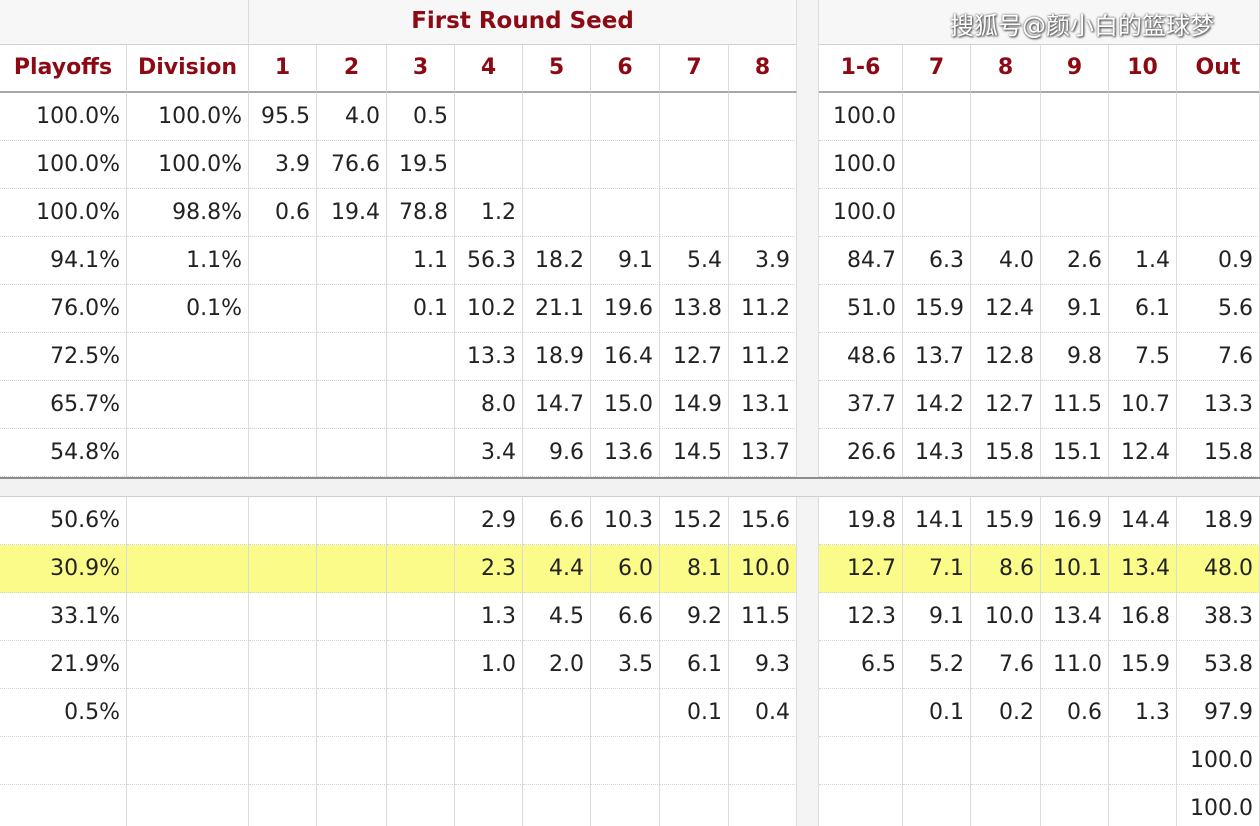 The image size is (1260, 826). Describe the element at coordinates (1006, 405) in the screenshot. I see `table-cell: 12.7` at that location.